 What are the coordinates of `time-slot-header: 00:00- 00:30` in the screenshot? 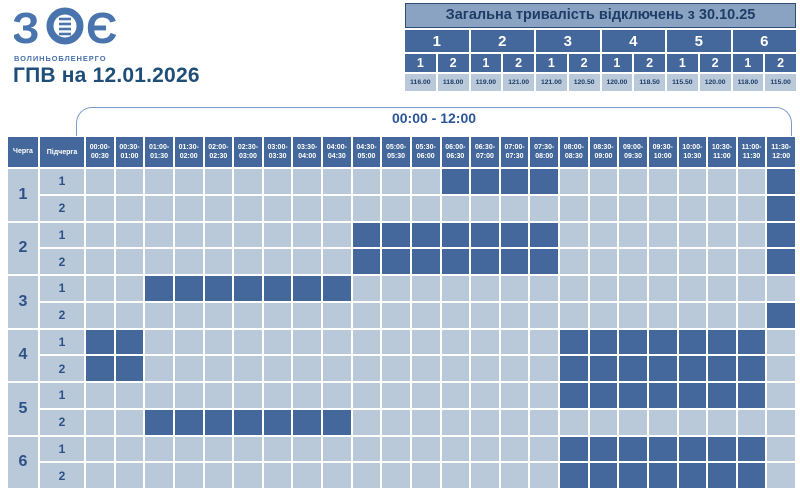 It's located at (100, 152).